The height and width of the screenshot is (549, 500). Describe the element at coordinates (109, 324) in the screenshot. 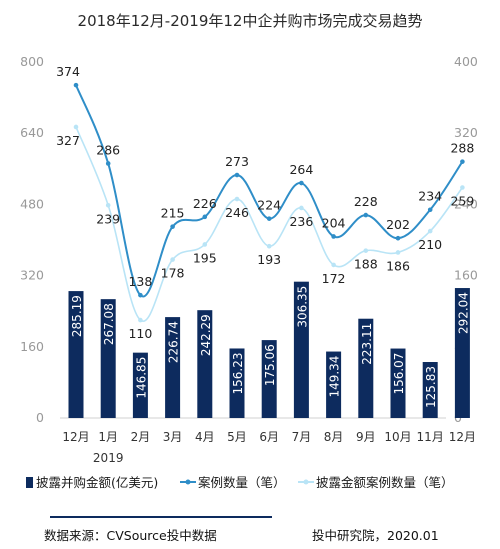

I see `bar-value-label: 267.08` at that location.